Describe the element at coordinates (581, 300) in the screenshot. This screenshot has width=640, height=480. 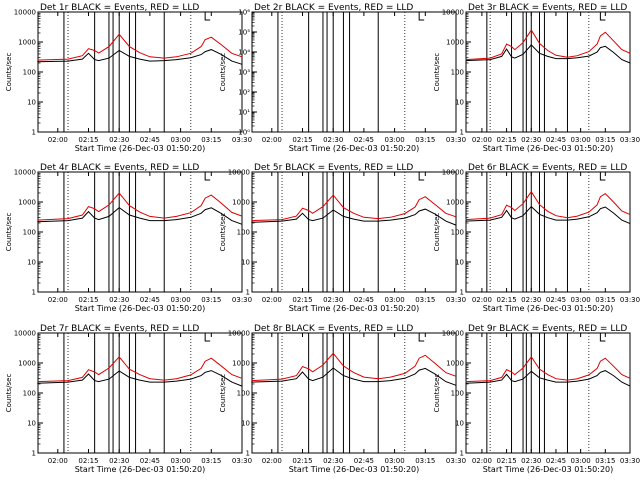
I see `det-6r-x-tick-label: 03:00` at that location.